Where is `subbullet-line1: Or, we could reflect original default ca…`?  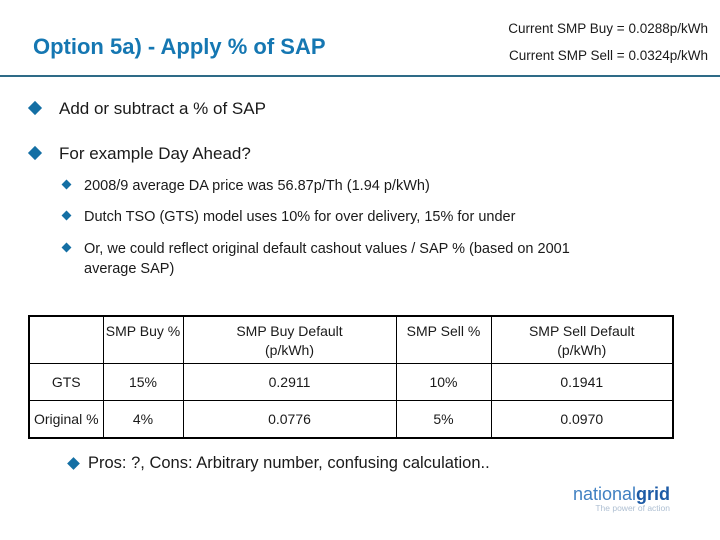
subbullet-line1: Or, we could reflect original default ca… is located at coordinates (327, 249).